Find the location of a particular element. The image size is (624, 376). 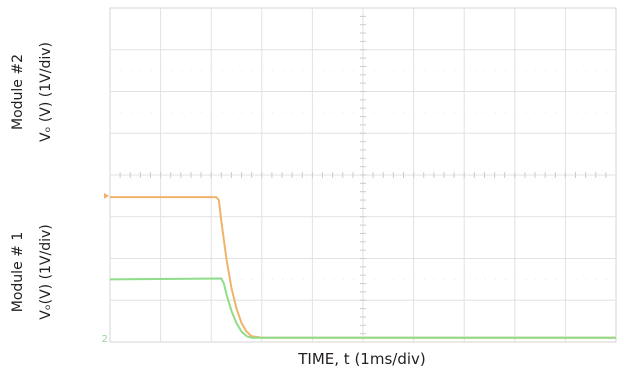

module-1-voltage-label: Vₒ(V) (1V/div) is located at coordinates (46, 272).